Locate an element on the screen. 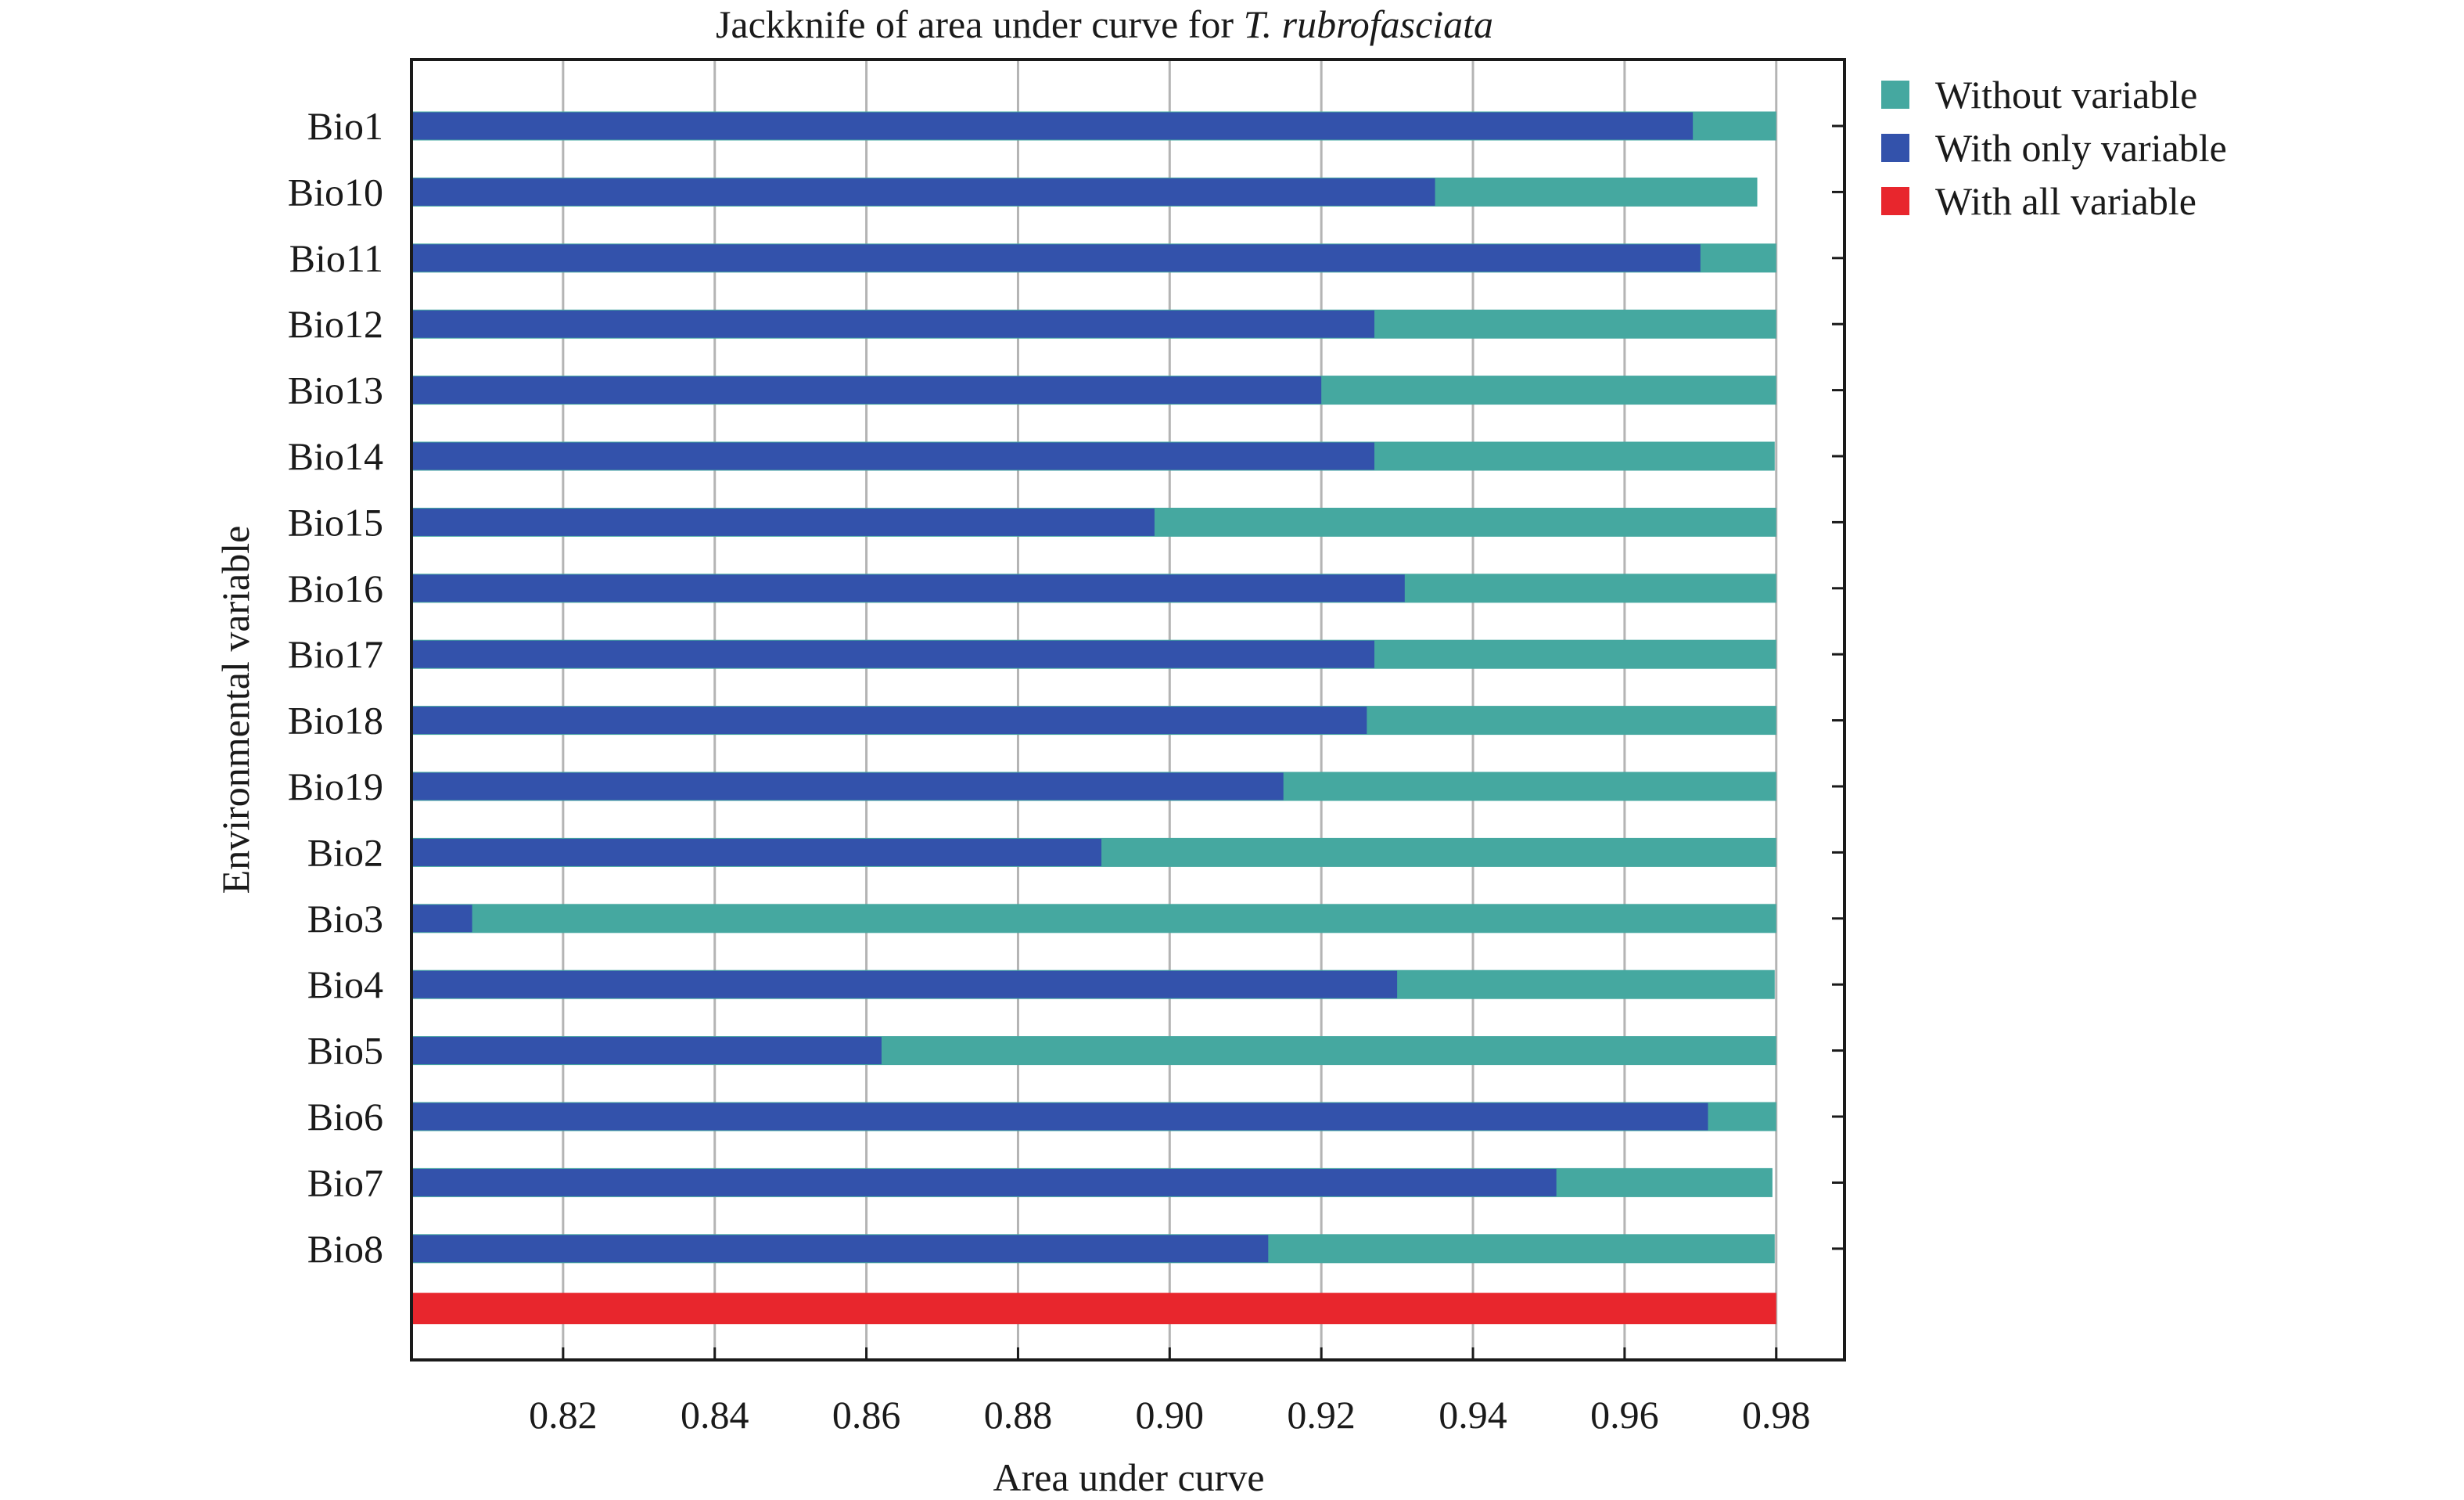  legend-label: With only variable is located at coordinates (2081, 148).